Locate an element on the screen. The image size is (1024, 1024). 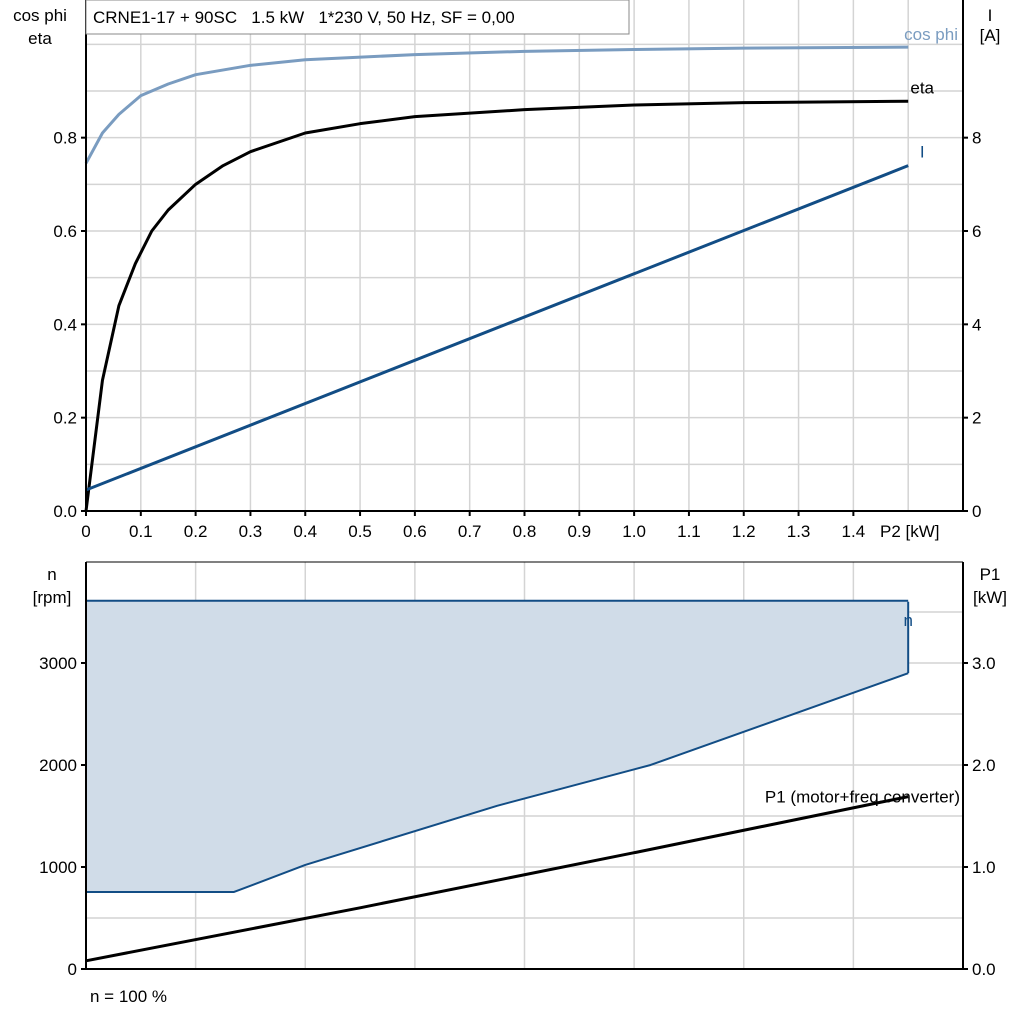
series-label-p1-motor-freq-converter-: P1 (motor+freq.converter) is located at coordinates (862, 797).